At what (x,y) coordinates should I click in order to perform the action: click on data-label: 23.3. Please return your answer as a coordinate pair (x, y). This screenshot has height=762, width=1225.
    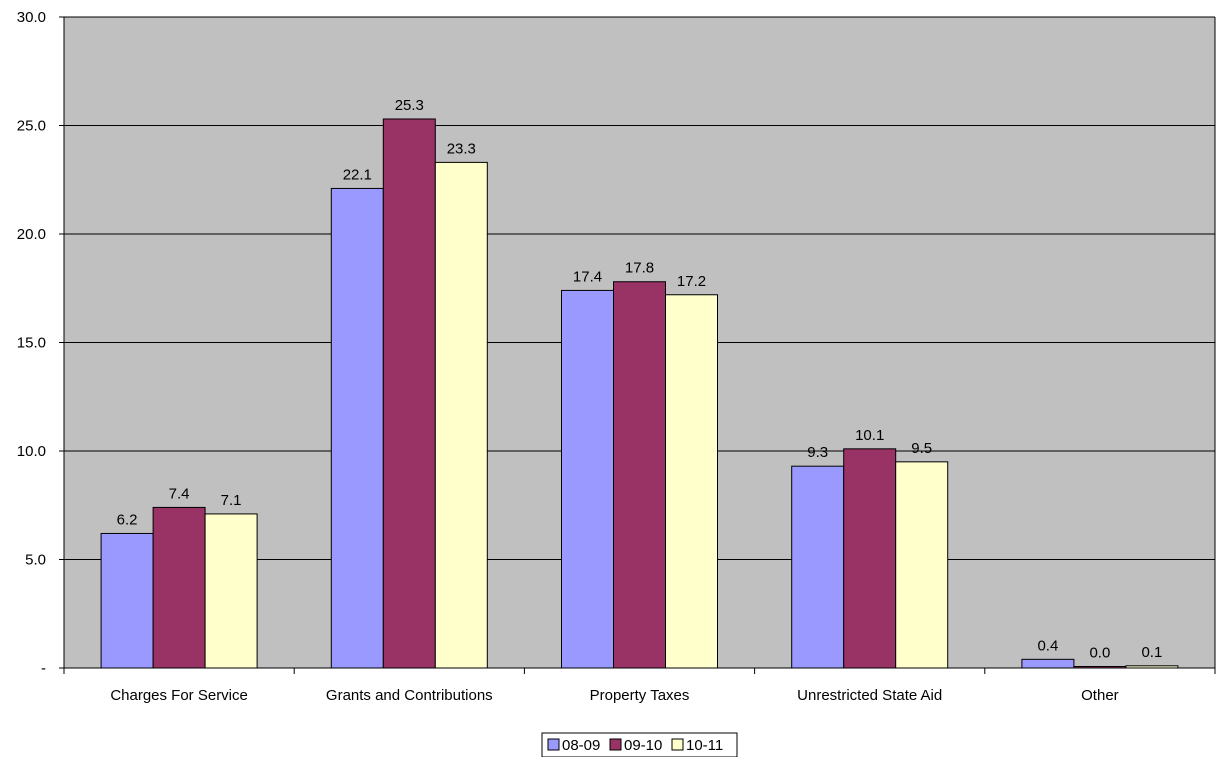
    Looking at the image, I should click on (461, 148).